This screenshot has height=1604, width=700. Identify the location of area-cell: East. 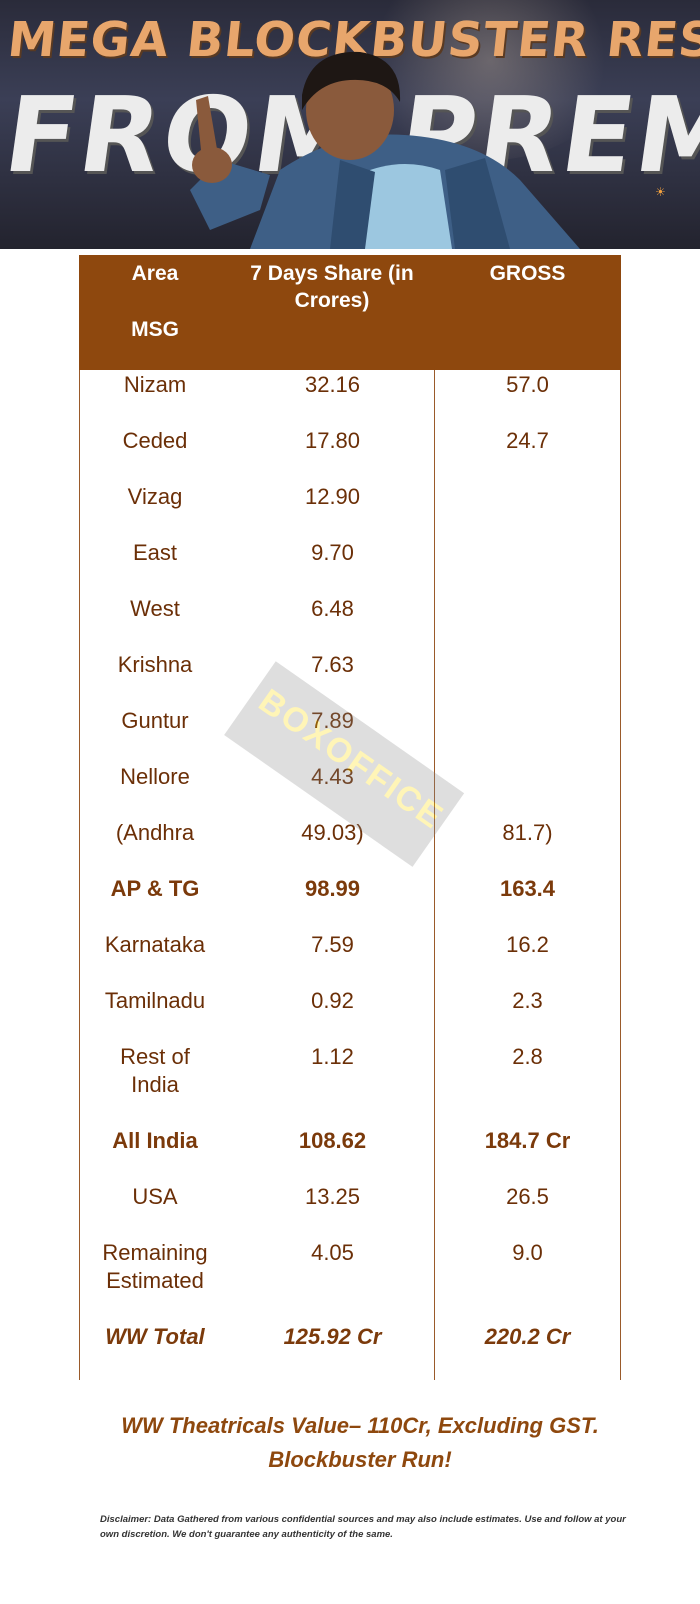
(155, 552).